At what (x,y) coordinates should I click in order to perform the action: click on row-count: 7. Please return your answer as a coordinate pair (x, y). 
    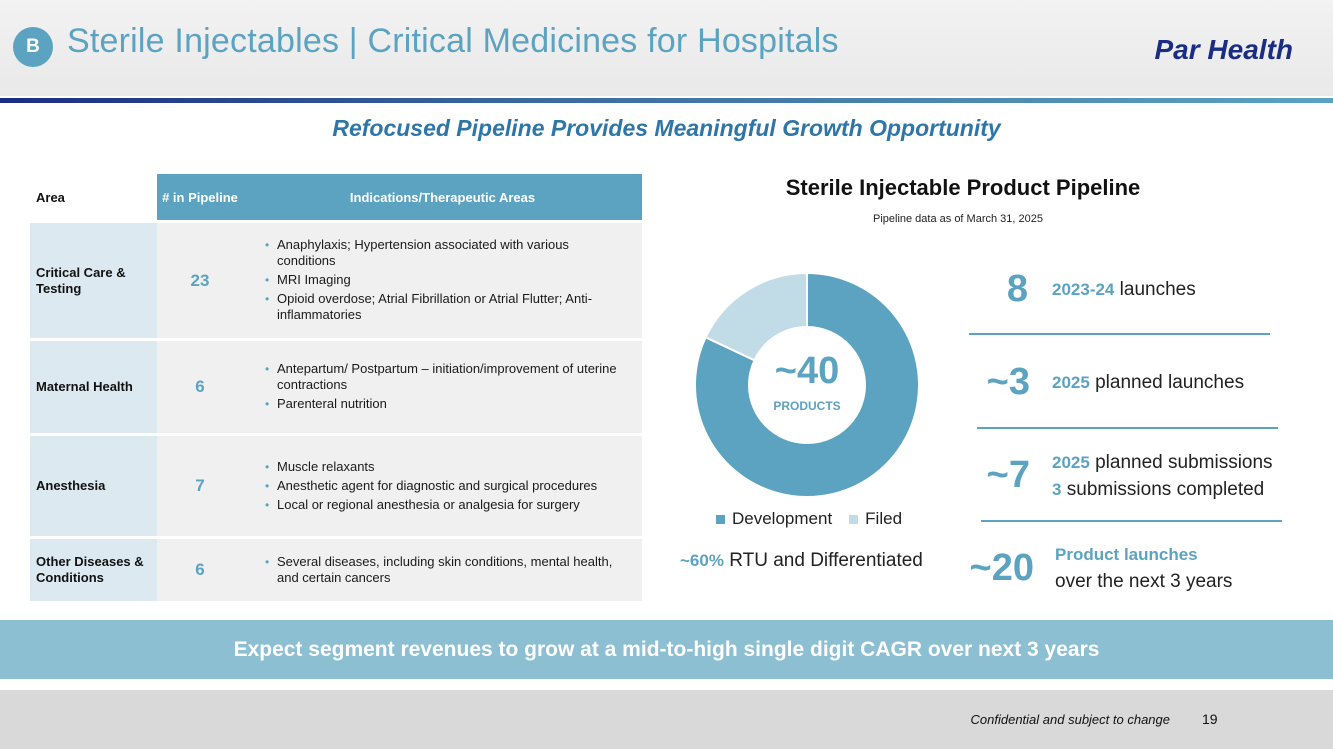
    Looking at the image, I should click on (200, 486).